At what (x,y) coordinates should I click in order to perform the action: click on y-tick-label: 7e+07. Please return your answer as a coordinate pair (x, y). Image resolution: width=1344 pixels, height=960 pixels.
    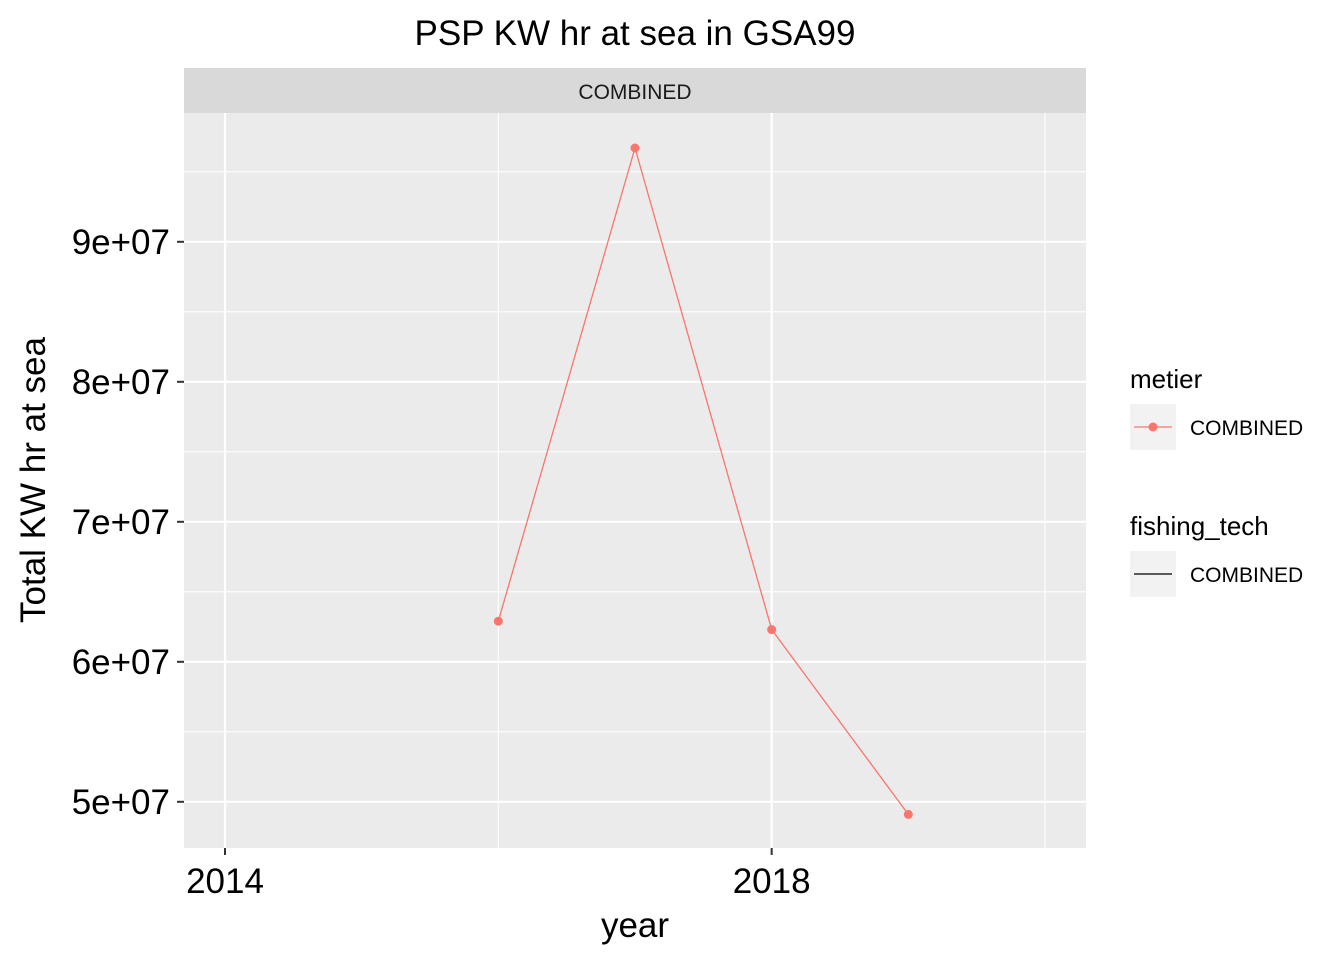
    Looking at the image, I should click on (121, 522).